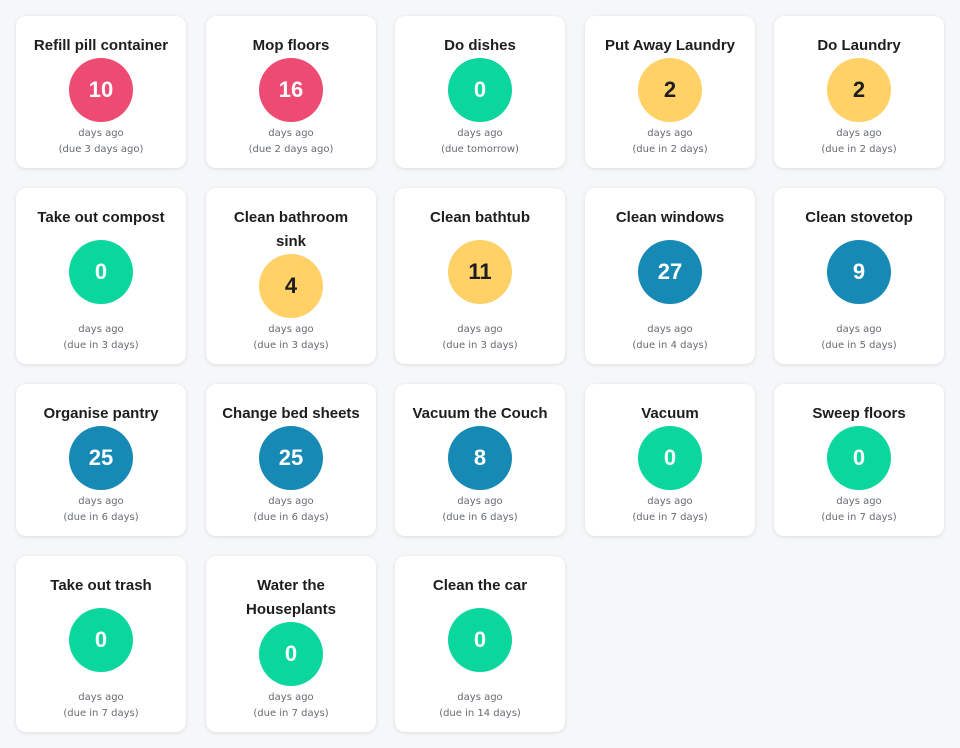 The width and height of the screenshot is (960, 748). I want to click on chore-title: Water the Houseplants, so click(290, 597).